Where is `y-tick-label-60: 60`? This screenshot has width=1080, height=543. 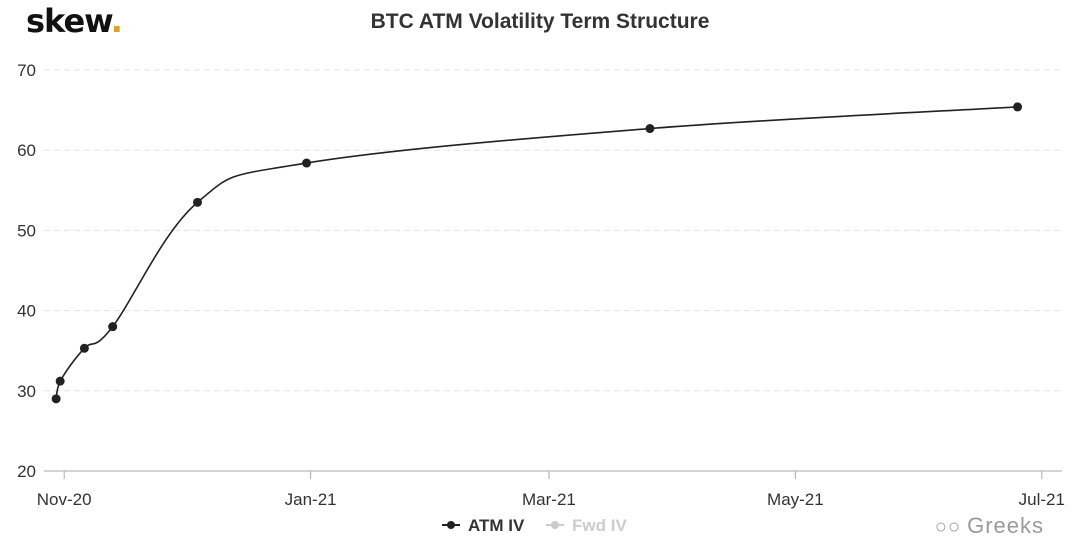 y-tick-label-60: 60 is located at coordinates (26, 150).